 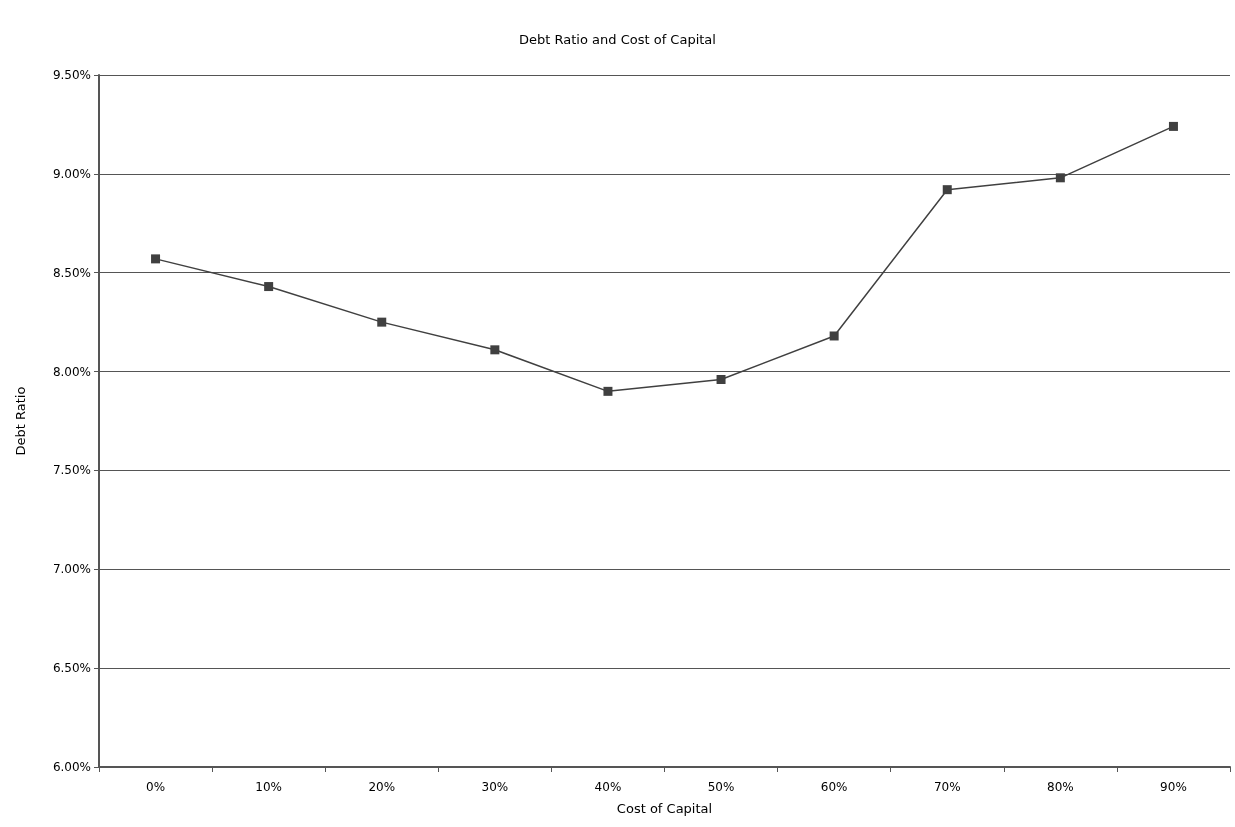 What do you see at coordinates (608, 787) in the screenshot?
I see `x-tick-label: 40%` at bounding box center [608, 787].